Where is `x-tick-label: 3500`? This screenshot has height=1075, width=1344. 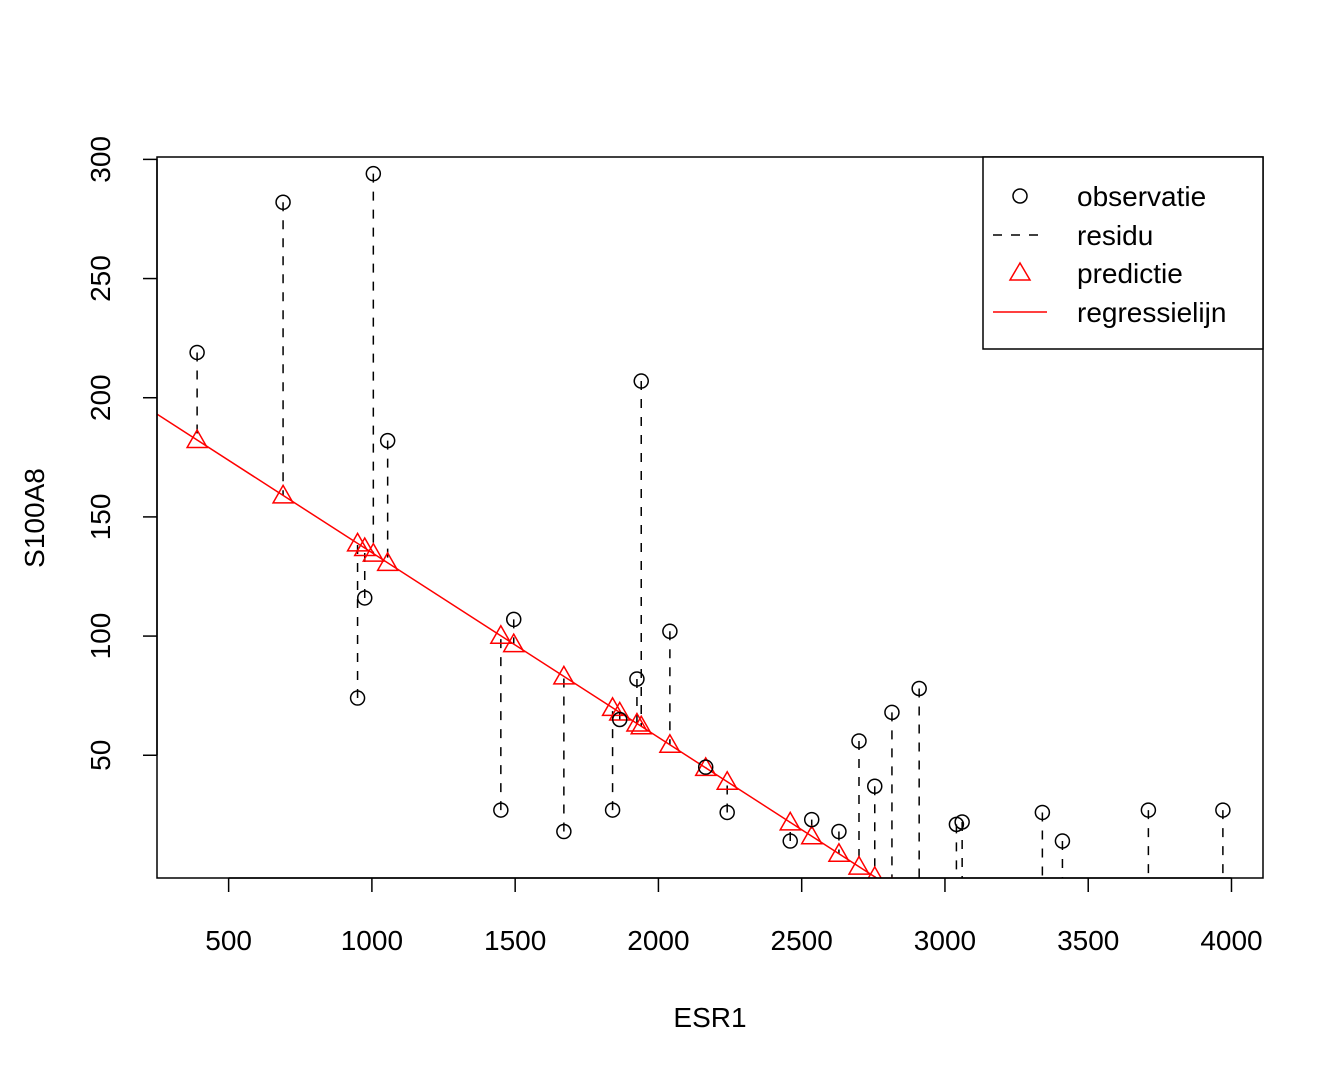
x-tick-label: 3500 is located at coordinates (1088, 940).